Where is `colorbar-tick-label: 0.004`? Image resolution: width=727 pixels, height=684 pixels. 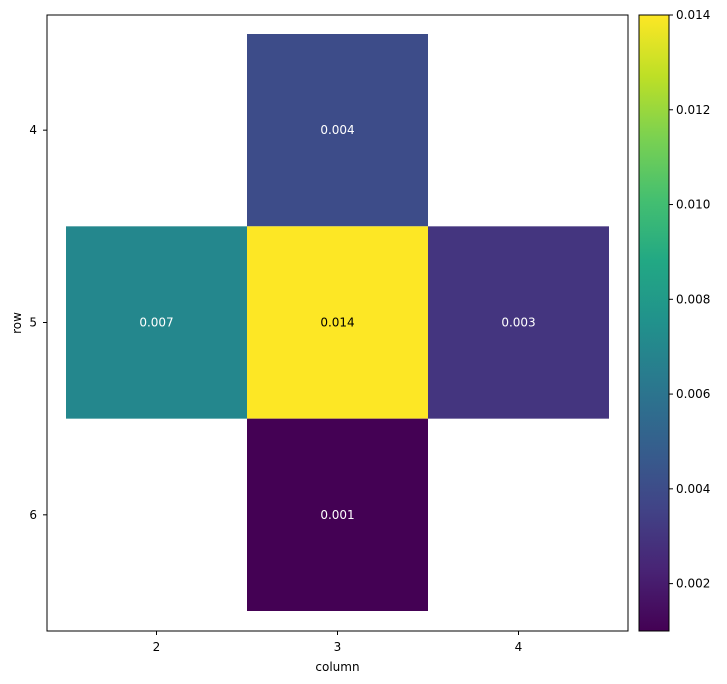
colorbar-tick-label: 0.004 is located at coordinates (693, 489).